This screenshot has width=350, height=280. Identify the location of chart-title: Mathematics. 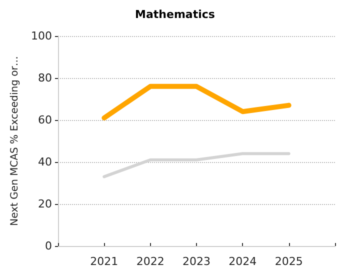
(175, 14).